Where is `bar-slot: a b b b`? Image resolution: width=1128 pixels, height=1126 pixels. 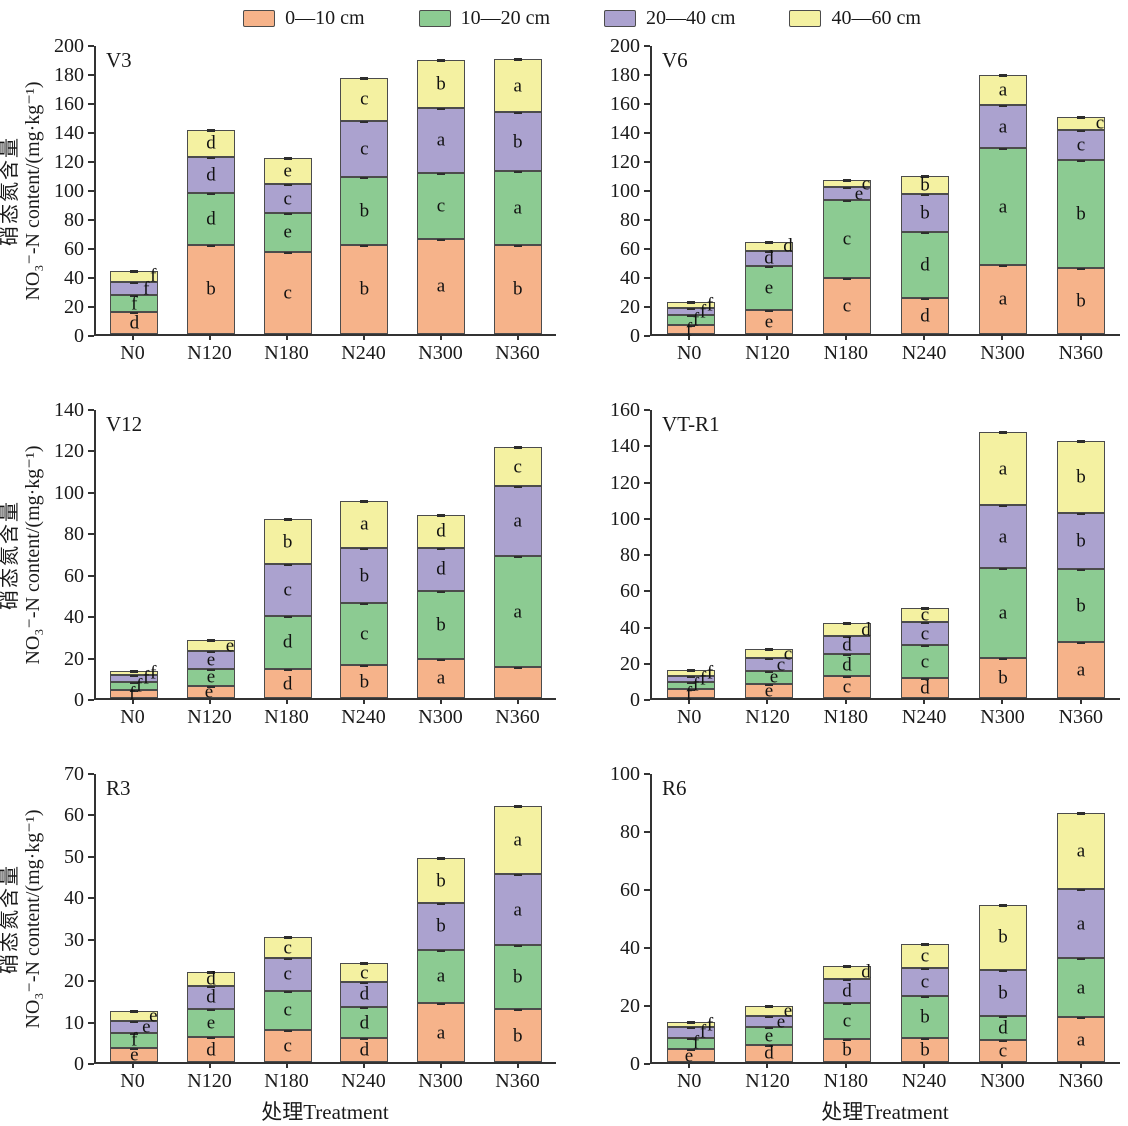 bar-slot: a b b b is located at coordinates (1081, 554).